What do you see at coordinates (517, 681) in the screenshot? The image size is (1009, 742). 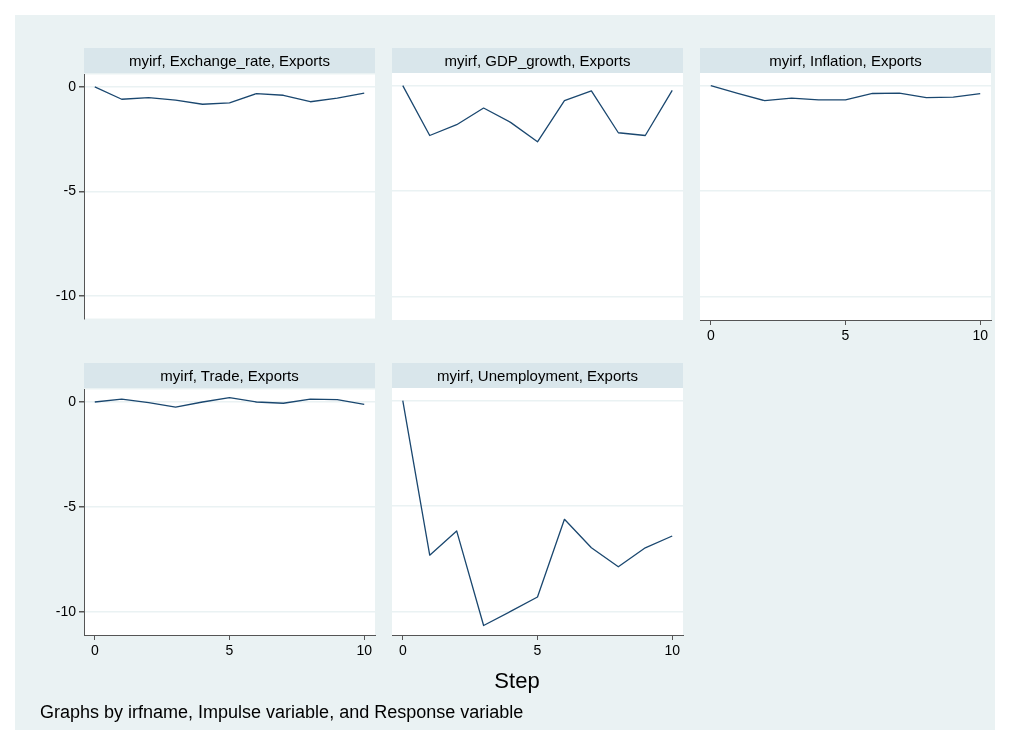 I see `x-axis-title: Step` at bounding box center [517, 681].